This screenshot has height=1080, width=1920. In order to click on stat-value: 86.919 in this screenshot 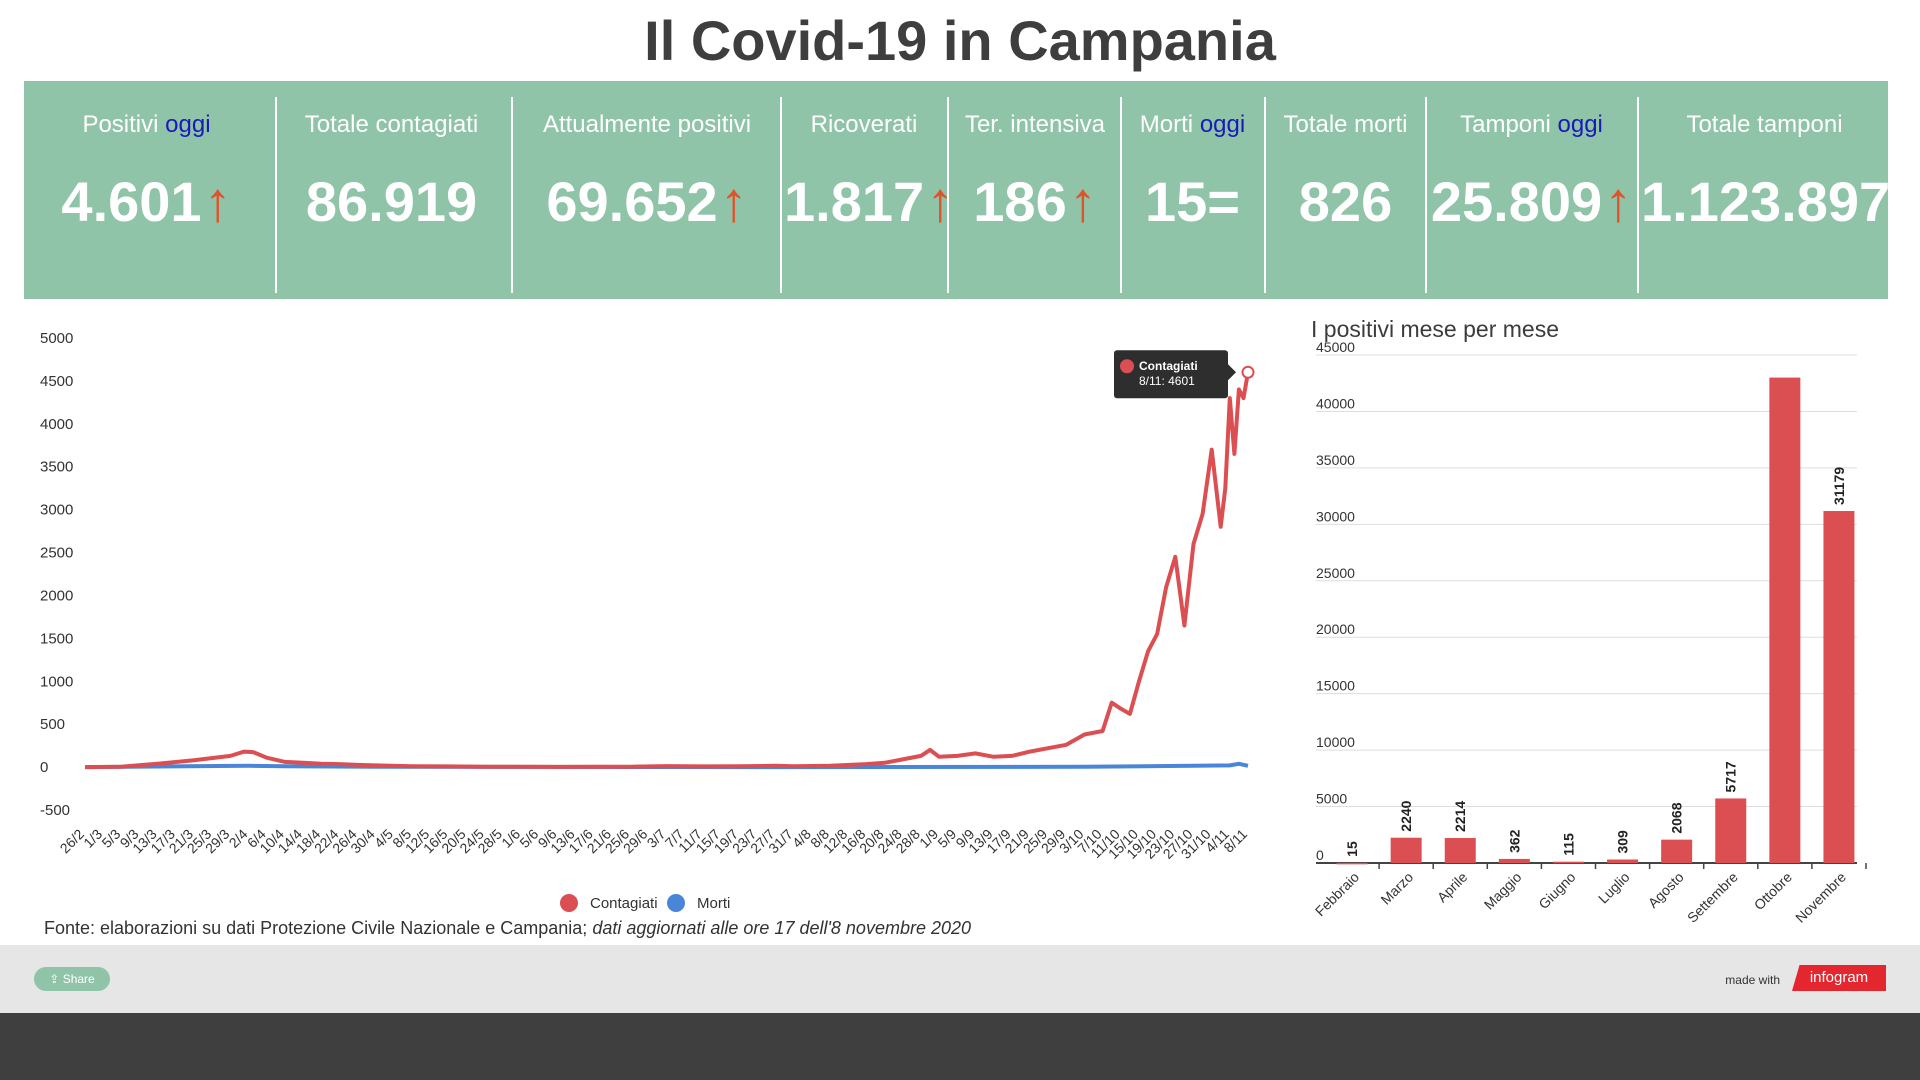, I will do `click(391, 201)`.